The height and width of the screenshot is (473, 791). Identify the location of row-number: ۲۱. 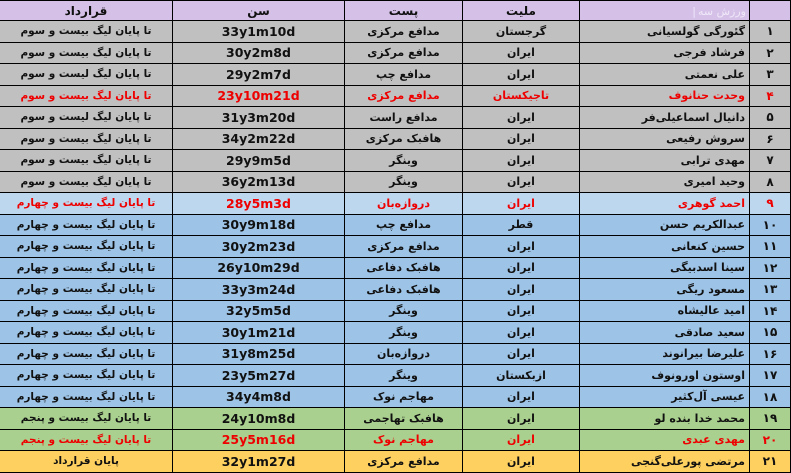
(770, 461).